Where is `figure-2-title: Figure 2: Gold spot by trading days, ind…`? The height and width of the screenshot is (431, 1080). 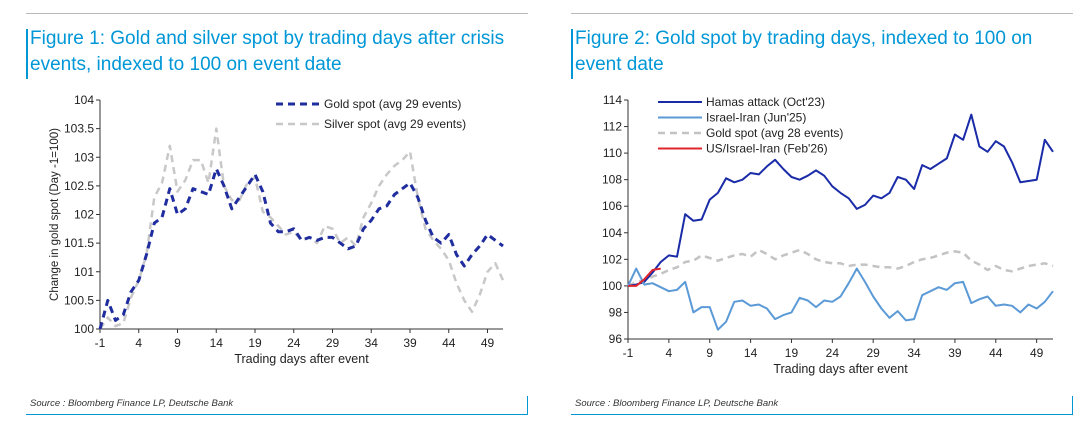 figure-2-title: Figure 2: Gold spot by trading days, ind… is located at coordinates (804, 51).